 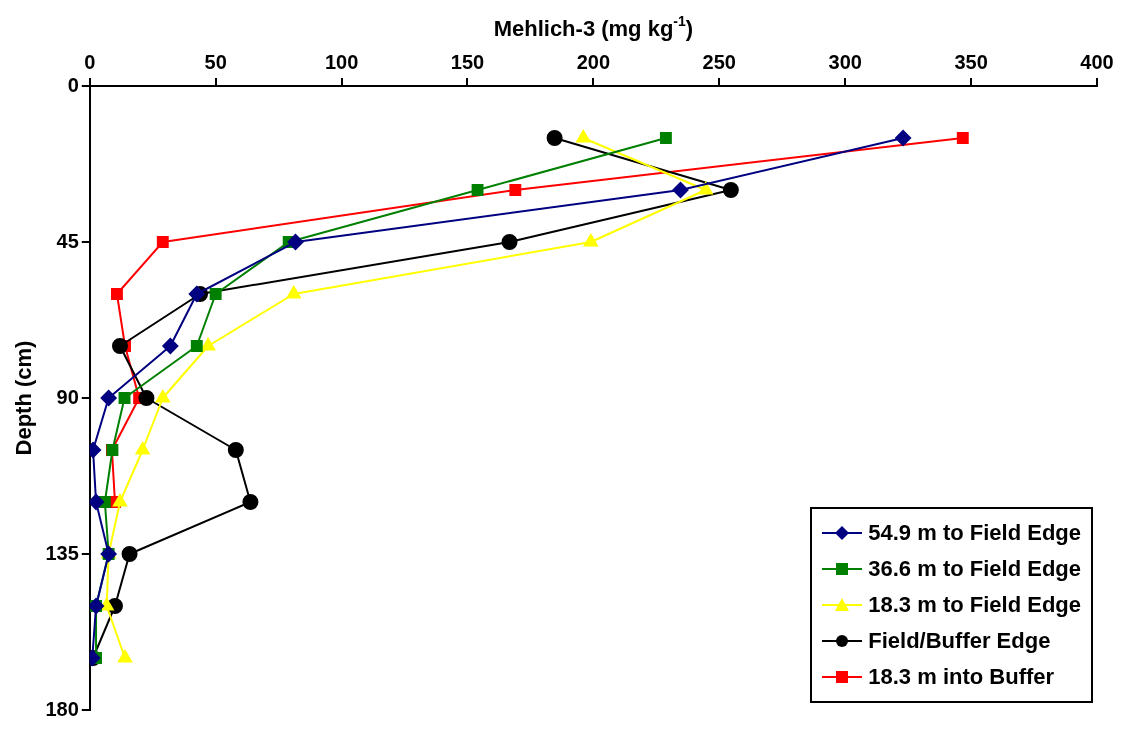 What do you see at coordinates (62, 708) in the screenshot?
I see `y-tick-label: 180` at bounding box center [62, 708].